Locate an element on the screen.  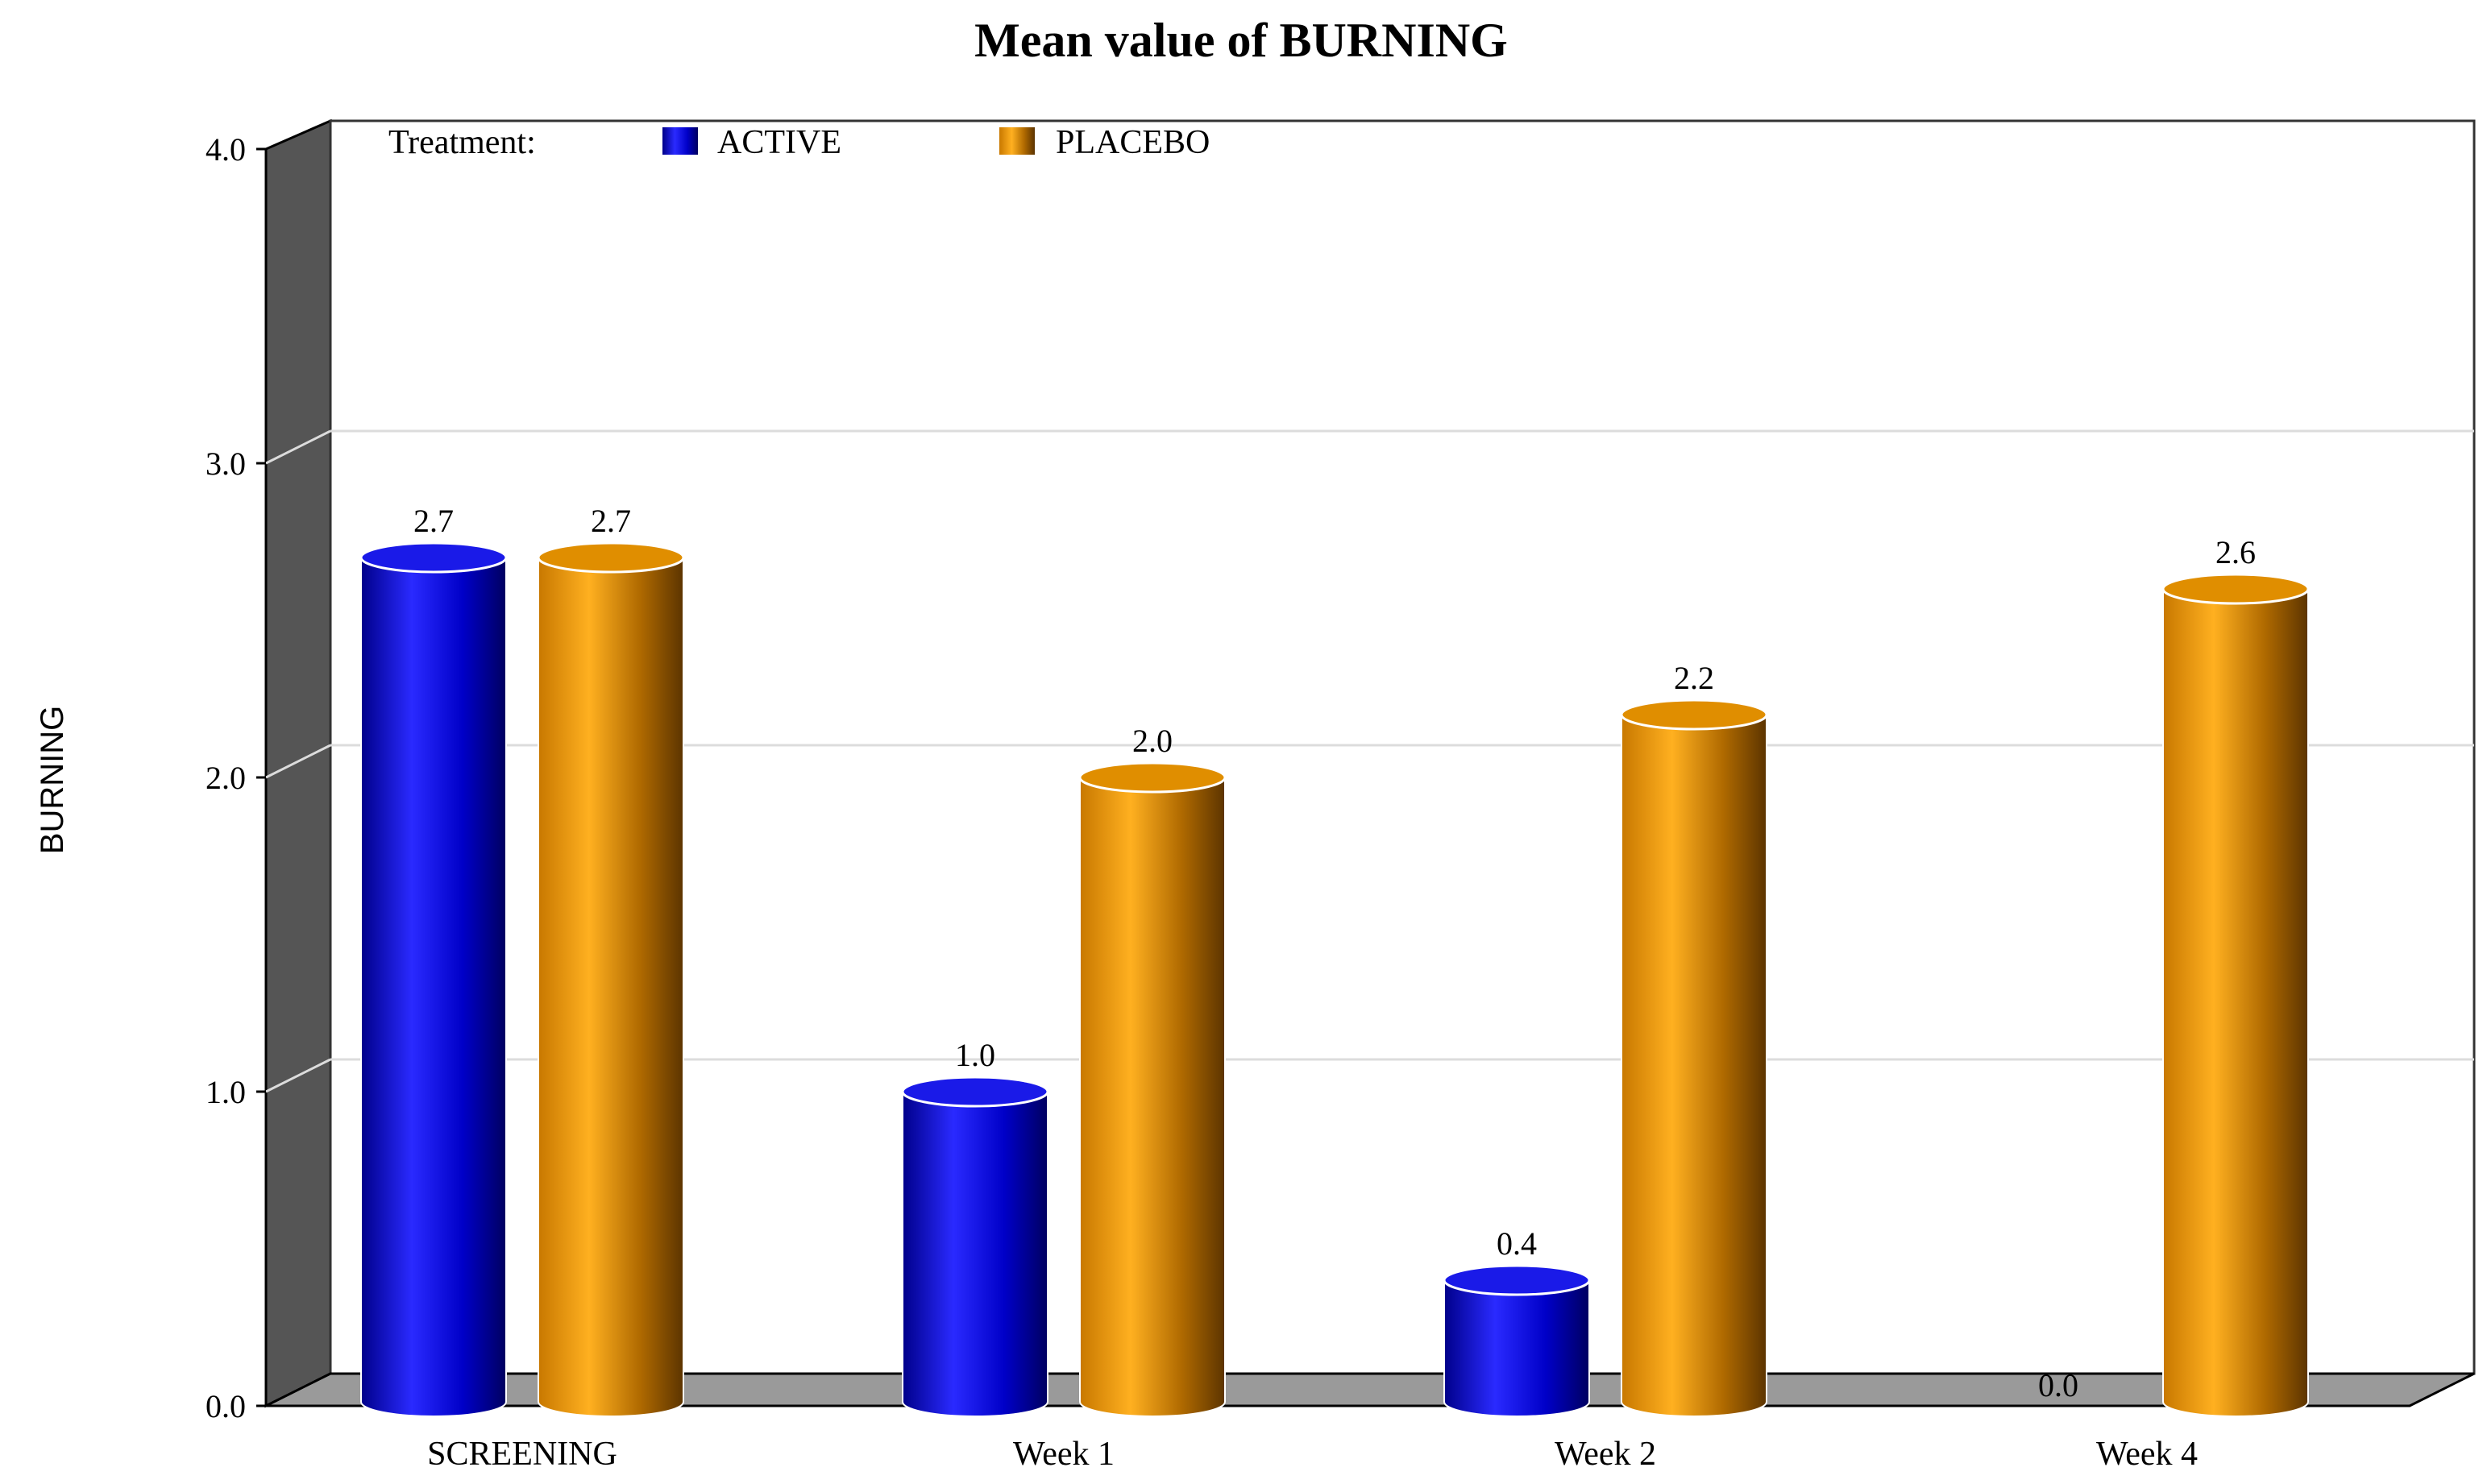
y-tick-label: 4.0 is located at coordinates (226, 149).